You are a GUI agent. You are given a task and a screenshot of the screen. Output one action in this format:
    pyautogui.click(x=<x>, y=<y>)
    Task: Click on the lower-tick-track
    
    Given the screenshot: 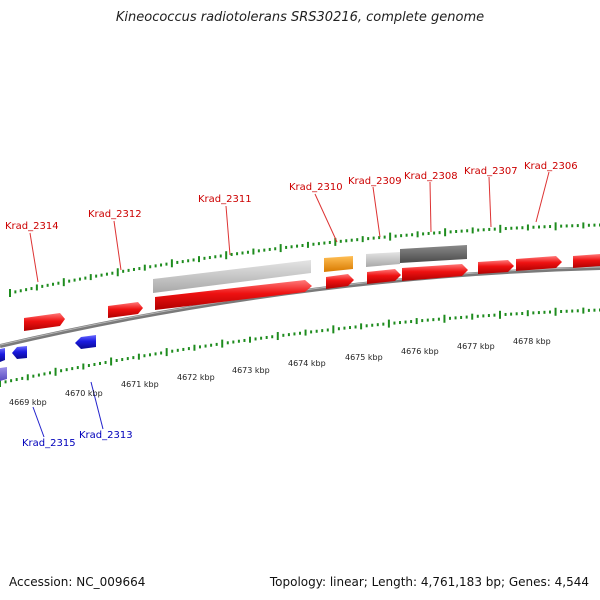 What is the action you would take?
    pyautogui.click(x=300, y=347)
    